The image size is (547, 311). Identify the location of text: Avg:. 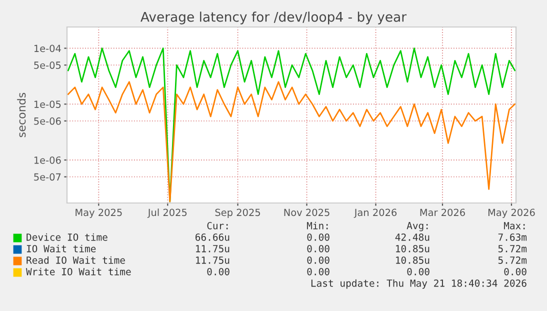
(417, 227).